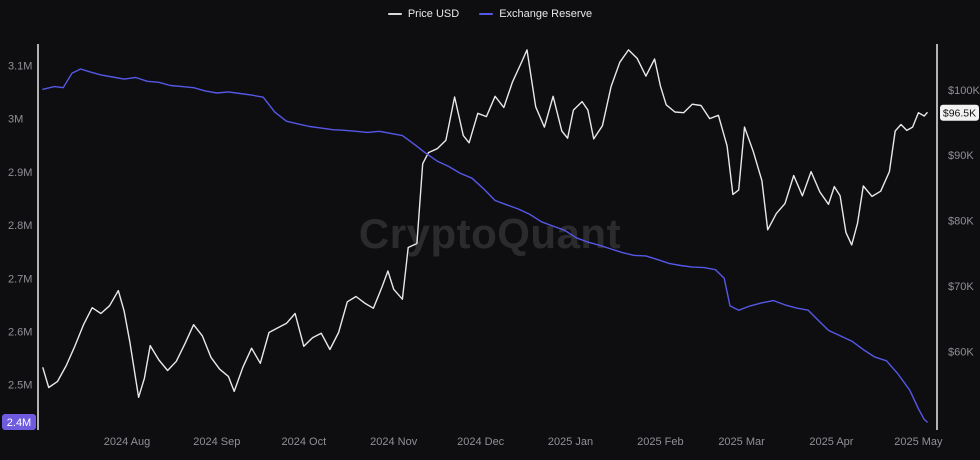  I want to click on cryptoquant-watermark: CryptoQuant, so click(490, 234).